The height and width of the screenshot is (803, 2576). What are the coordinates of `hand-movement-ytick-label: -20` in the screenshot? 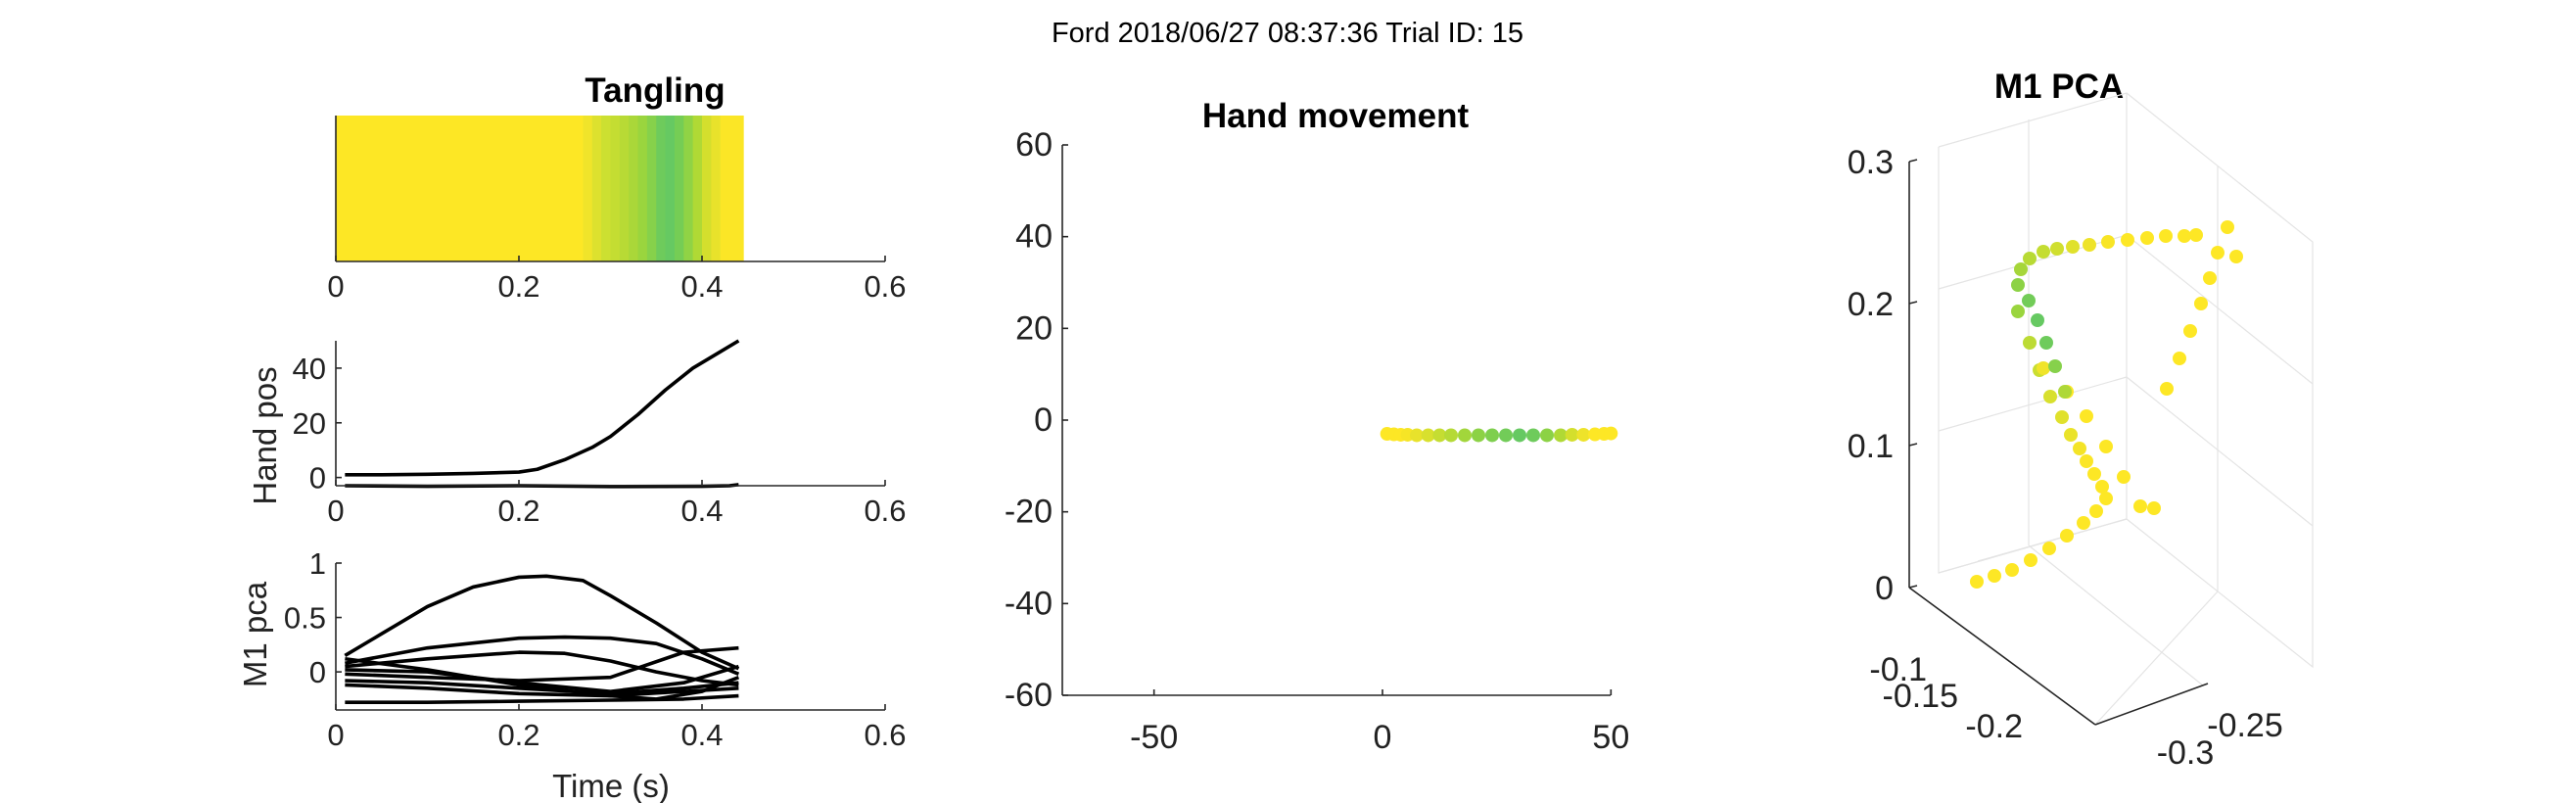 It's located at (1029, 513).